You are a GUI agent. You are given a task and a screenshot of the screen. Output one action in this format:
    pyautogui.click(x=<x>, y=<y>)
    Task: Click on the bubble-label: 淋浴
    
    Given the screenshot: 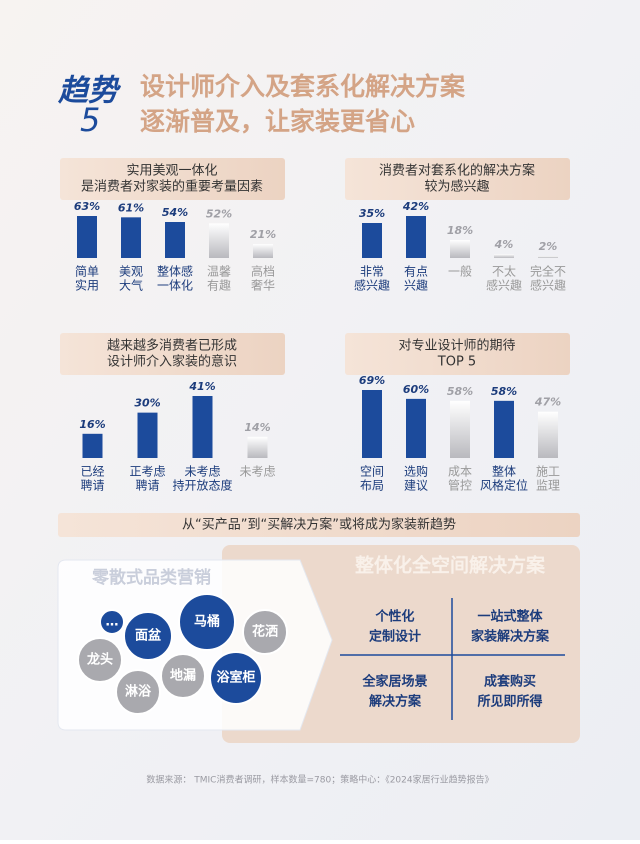 What is the action you would take?
    pyautogui.click(x=138, y=692)
    